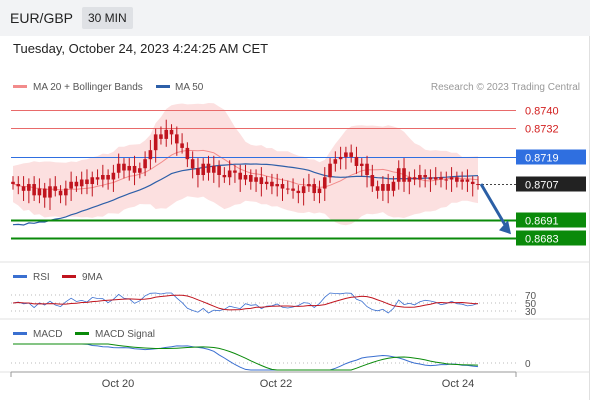 This screenshot has width=590, height=400. What do you see at coordinates (42, 18) in the screenshot?
I see `instrument-pair: EUR/GBP` at bounding box center [42, 18].